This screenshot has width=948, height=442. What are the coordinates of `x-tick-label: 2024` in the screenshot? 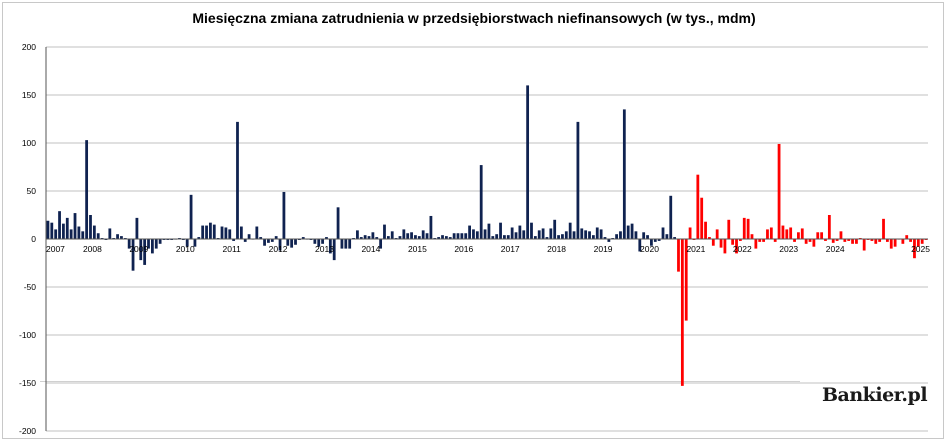 It's located at (835, 249).